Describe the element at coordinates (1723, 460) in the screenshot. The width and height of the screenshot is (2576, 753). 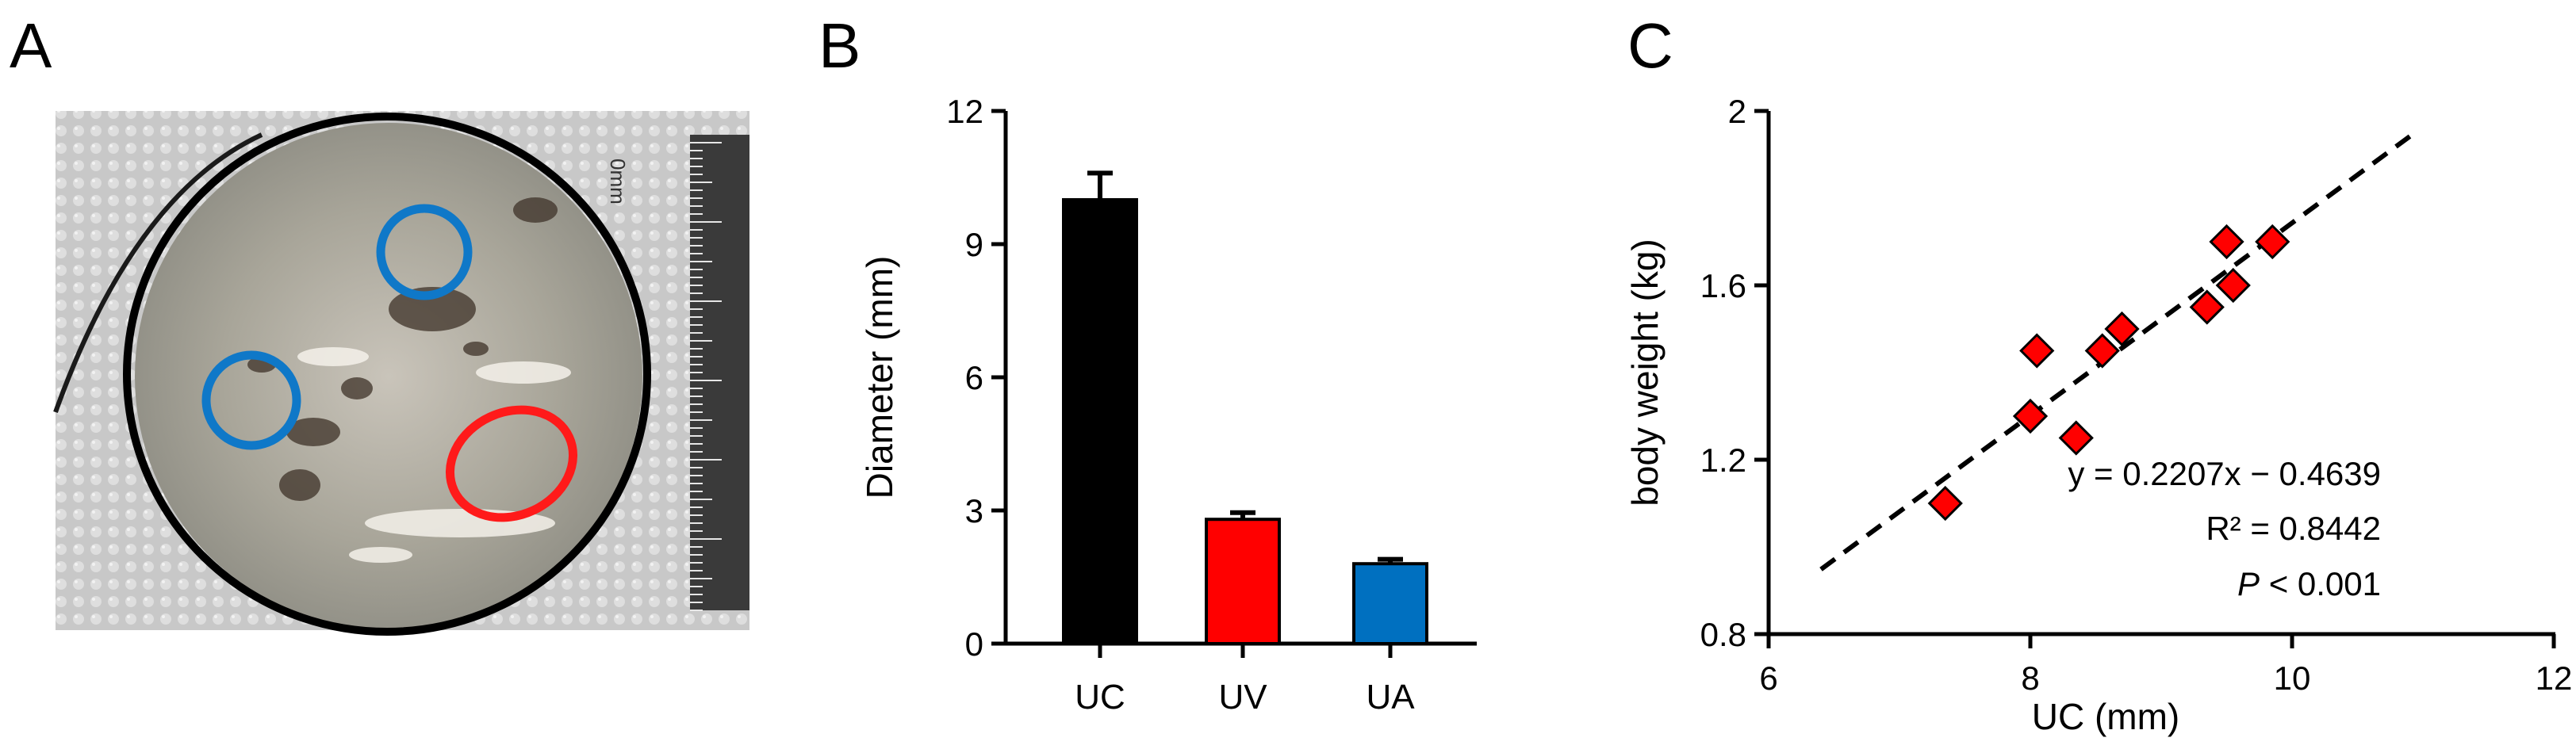
I see `scatter-y-tick-label: 1.2` at that location.